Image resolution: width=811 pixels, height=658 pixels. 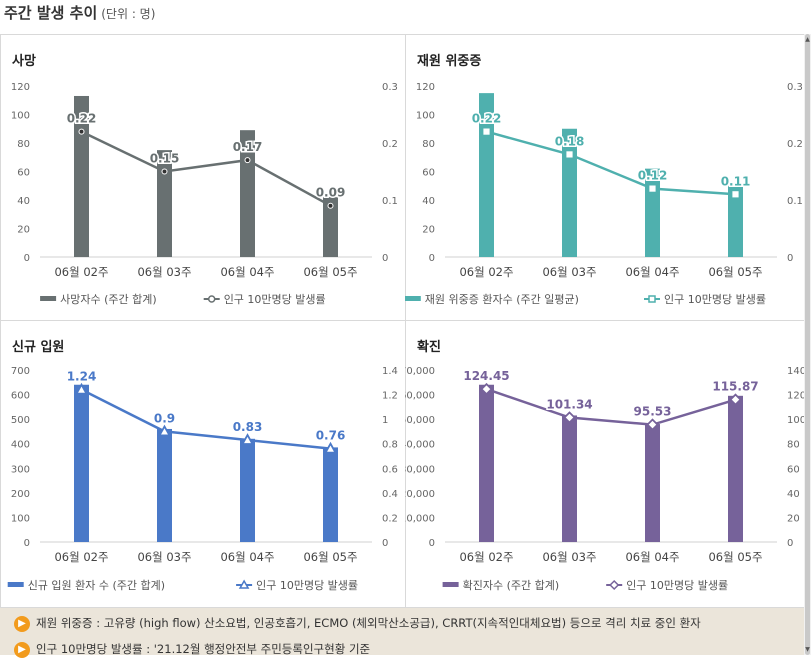 What do you see at coordinates (736, 181) in the screenshot?
I see `rate-data-label: 0.11` at bounding box center [736, 181].